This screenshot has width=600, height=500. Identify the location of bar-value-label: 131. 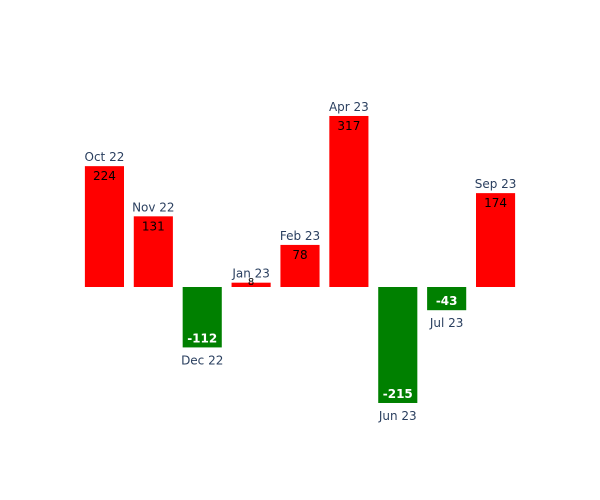
(153, 226).